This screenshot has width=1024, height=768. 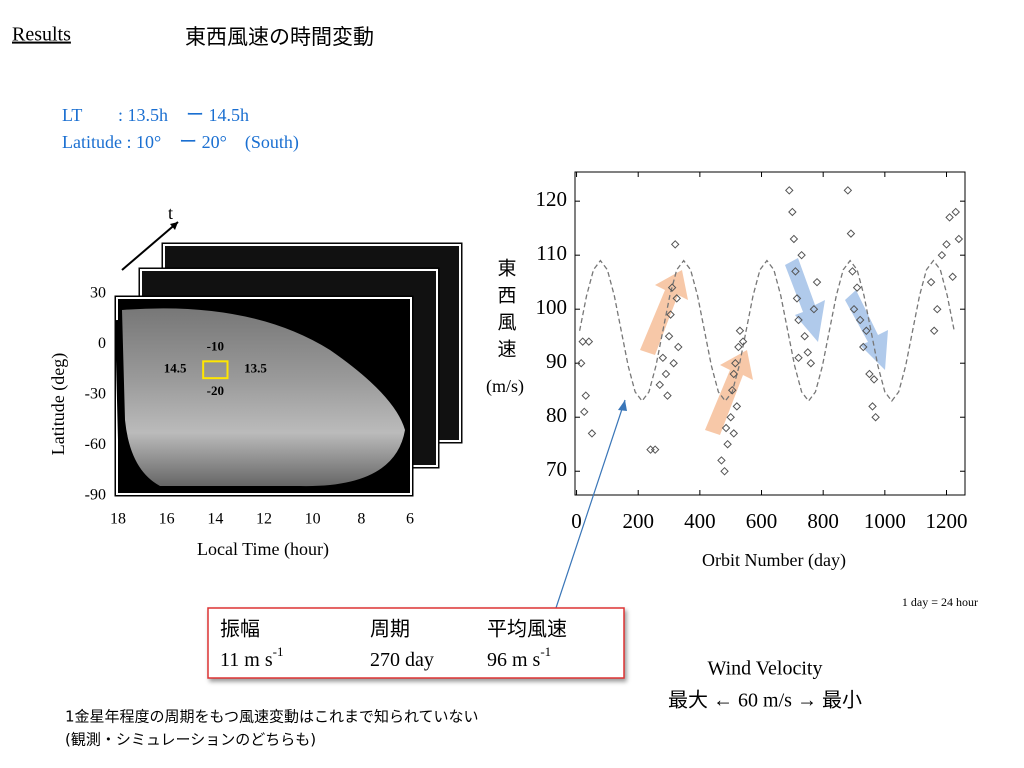 What do you see at coordinates (947, 521) in the screenshot?
I see `x-tick-label: 1200` at bounding box center [947, 521].